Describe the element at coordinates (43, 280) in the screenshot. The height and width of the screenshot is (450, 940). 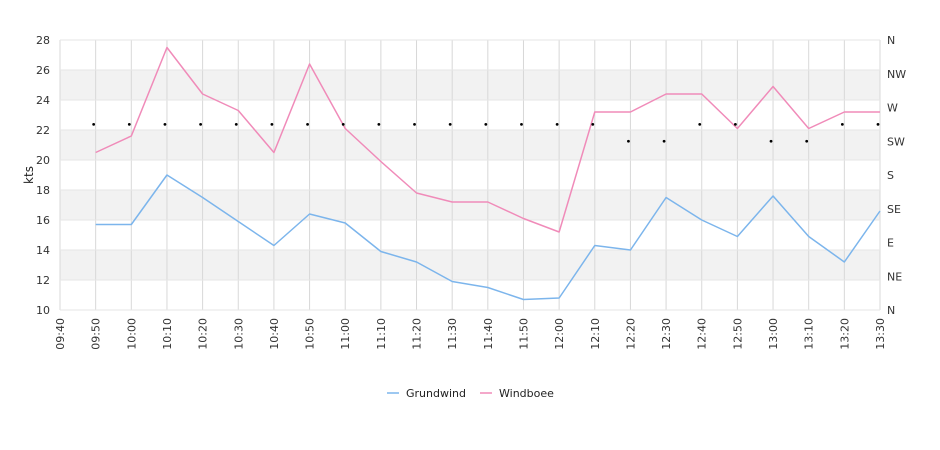
I see `y-tick-label: 12` at that location.